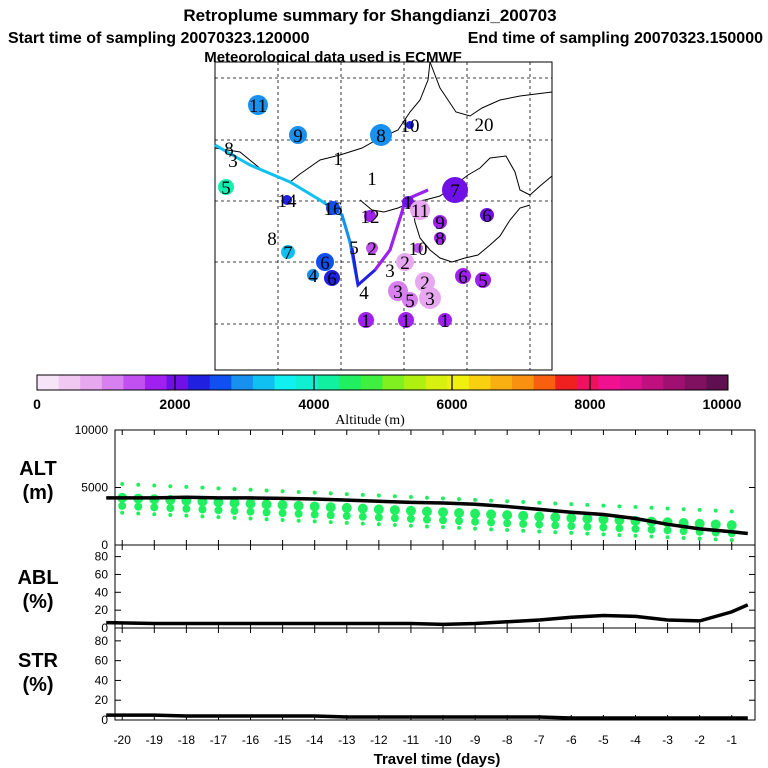 Image resolution: width=768 pixels, height=768 pixels. Describe the element at coordinates (603, 740) in the screenshot. I see `x-tick-label: -5` at that location.